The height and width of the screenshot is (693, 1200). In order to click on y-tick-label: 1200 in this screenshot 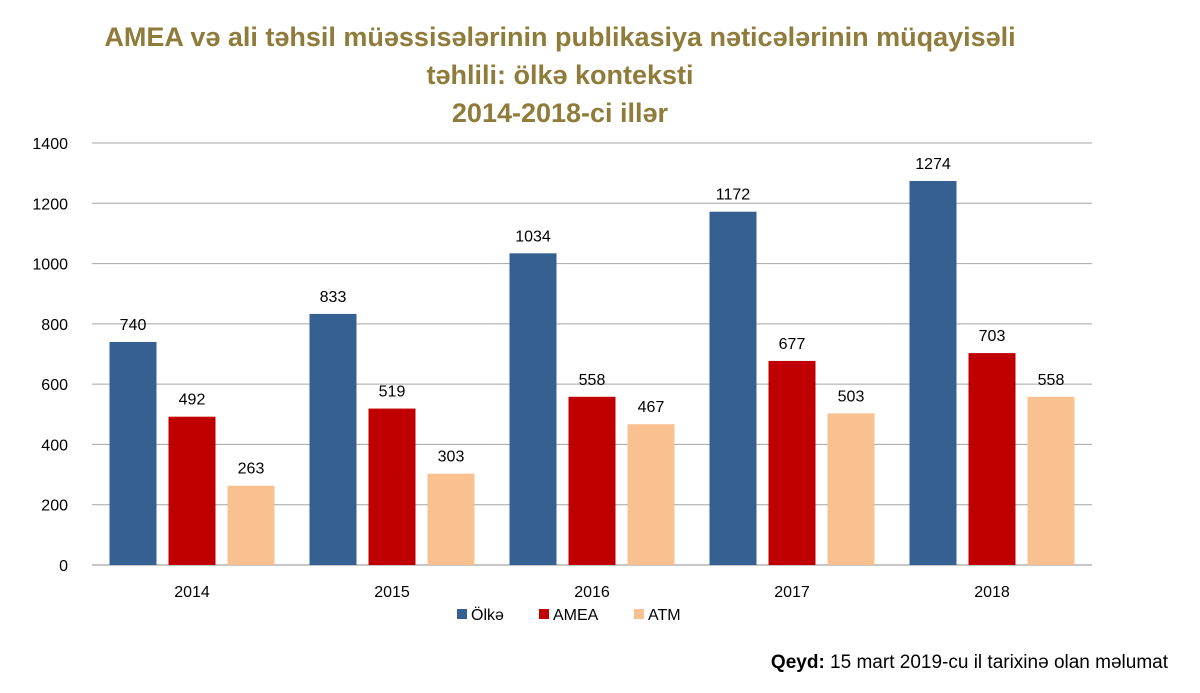, I will do `click(50, 204)`.